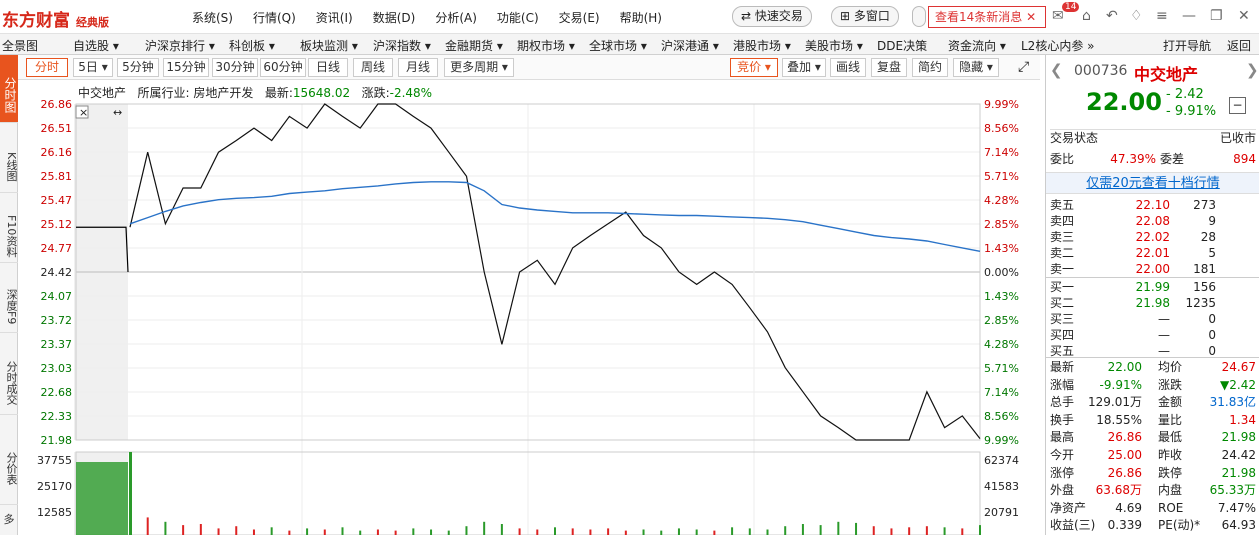 The height and width of the screenshot is (535, 1259). What do you see at coordinates (180, 46) in the screenshot?
I see `nav-ranking: 沪深京排行 ▾` at bounding box center [180, 46].